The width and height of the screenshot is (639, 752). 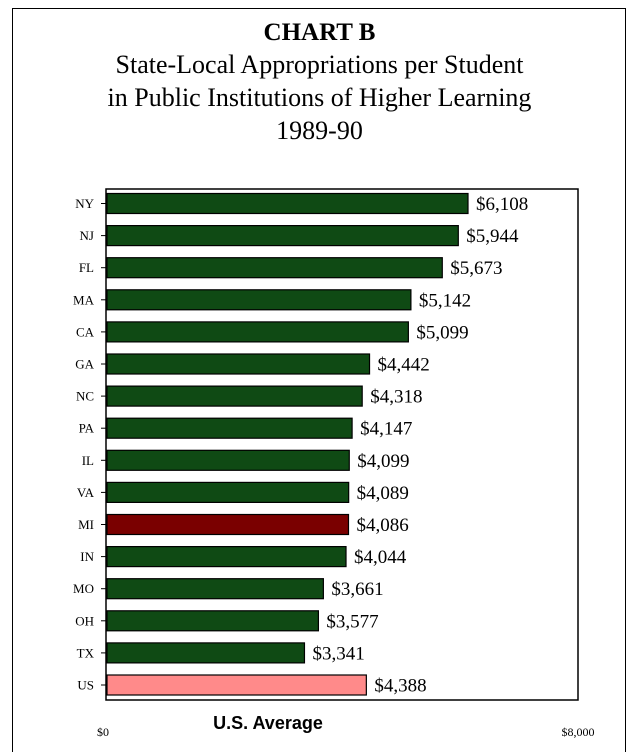 What do you see at coordinates (234, 396) in the screenshot?
I see `bar-nc` at bounding box center [234, 396].